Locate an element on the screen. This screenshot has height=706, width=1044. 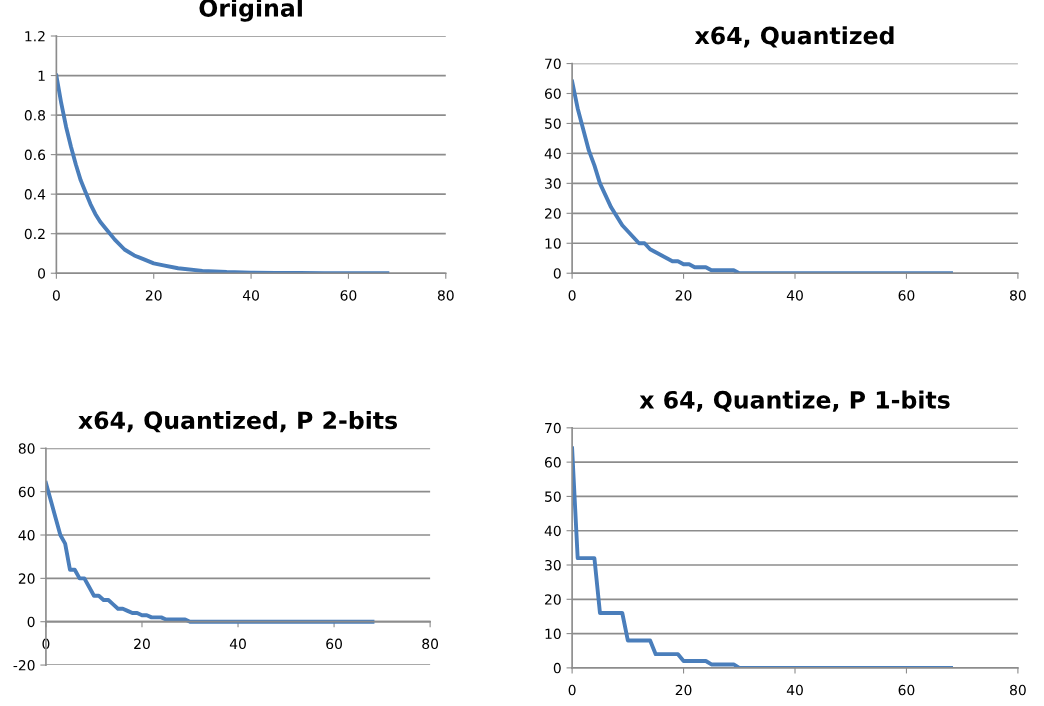
y-tick-label: 0.4 is located at coordinates (35, 194).